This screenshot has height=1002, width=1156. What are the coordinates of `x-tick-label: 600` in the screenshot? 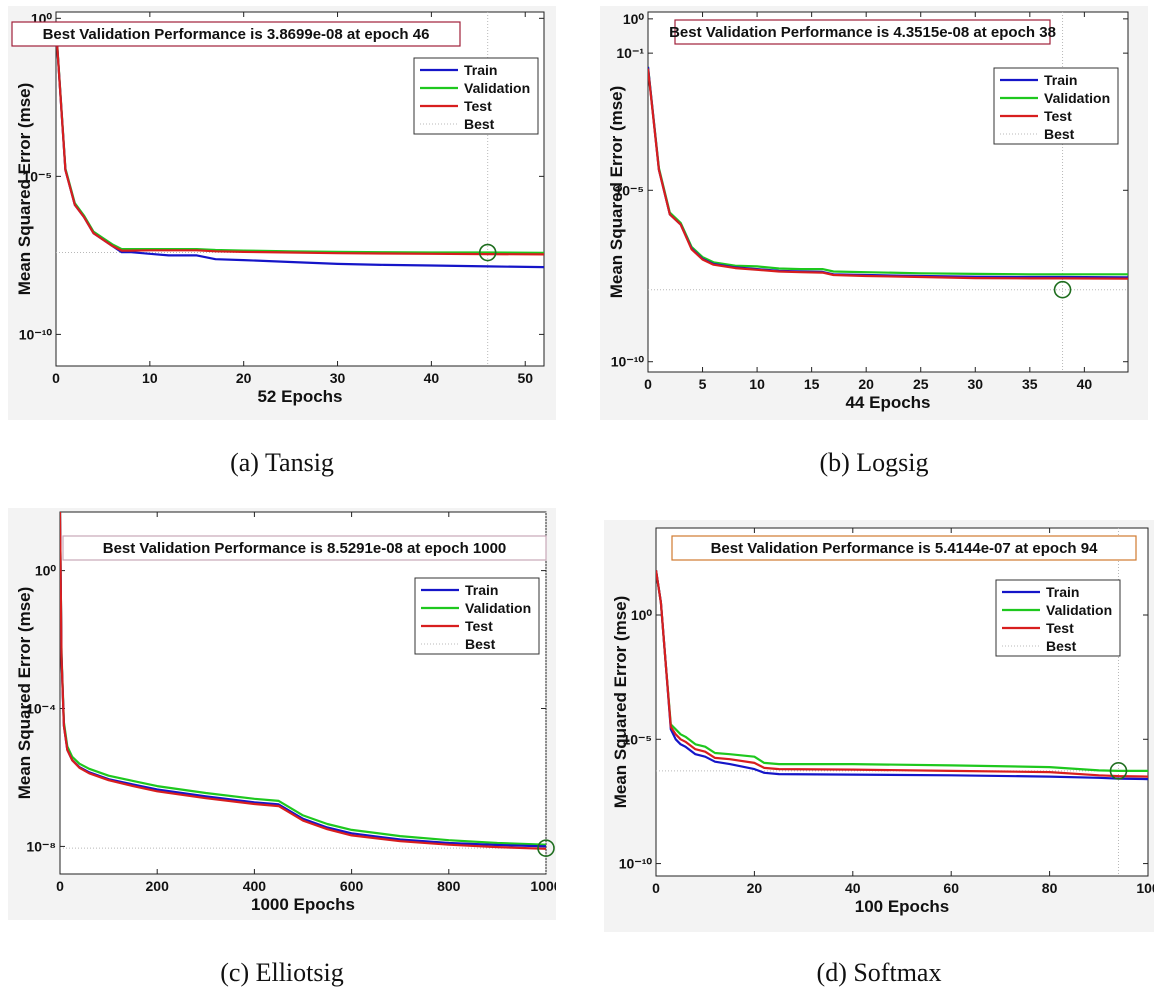 It's located at (352, 886).